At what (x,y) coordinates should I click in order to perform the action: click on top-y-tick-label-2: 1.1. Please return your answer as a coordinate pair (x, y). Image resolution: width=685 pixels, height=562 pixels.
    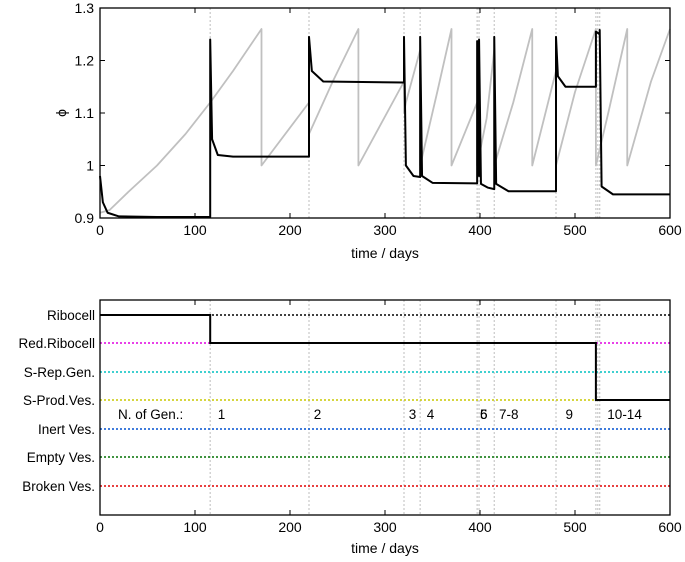
    Looking at the image, I should click on (85, 113).